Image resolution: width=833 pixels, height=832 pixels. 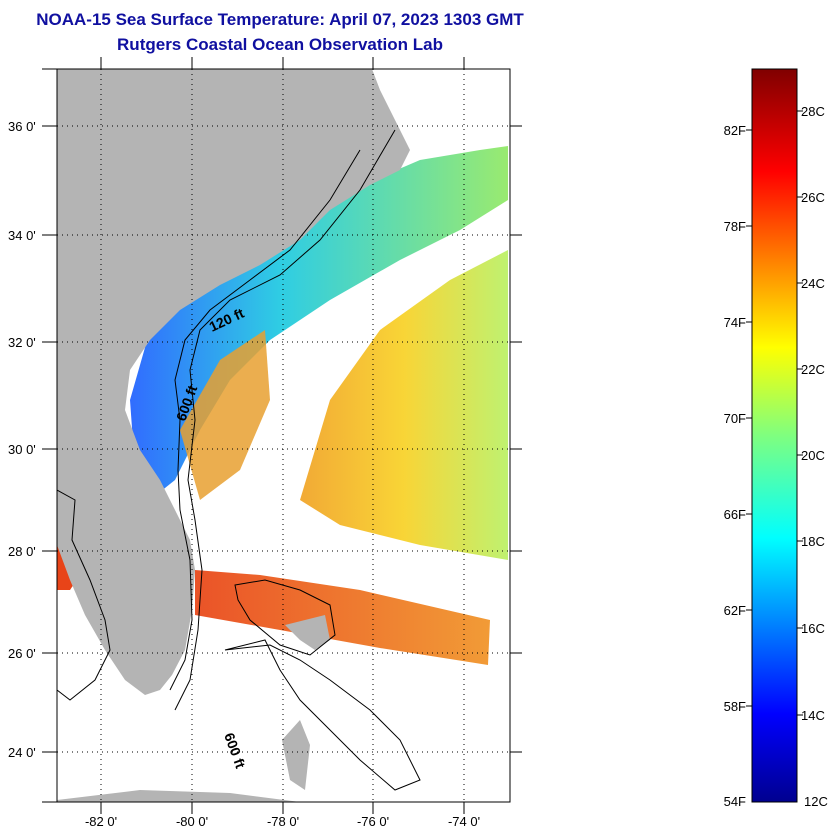 What do you see at coordinates (813, 628) in the screenshot?
I see `colorbar-label-c: 16C` at bounding box center [813, 628].